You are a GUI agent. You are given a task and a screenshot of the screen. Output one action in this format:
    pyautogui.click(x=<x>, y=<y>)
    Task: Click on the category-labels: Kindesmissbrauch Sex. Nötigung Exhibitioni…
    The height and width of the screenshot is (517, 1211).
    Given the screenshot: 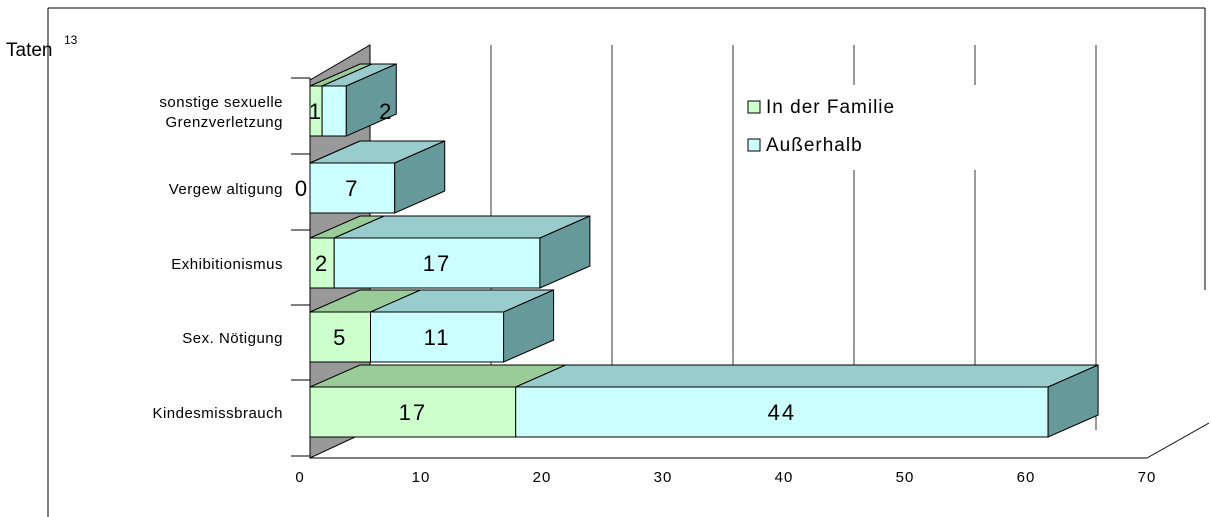 What is the action you would take?
    pyautogui.click(x=217, y=258)
    